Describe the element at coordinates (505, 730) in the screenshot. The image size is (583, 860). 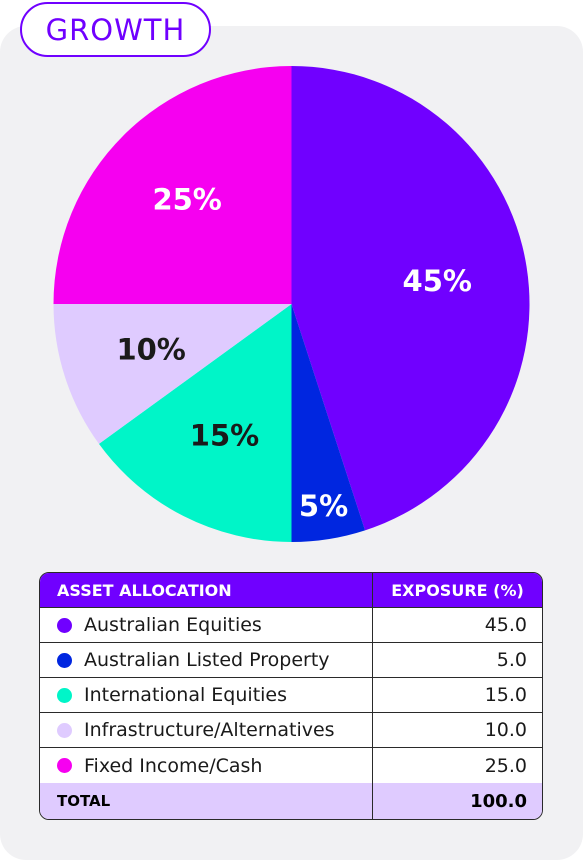
I see `row-value: 10.0` at that location.